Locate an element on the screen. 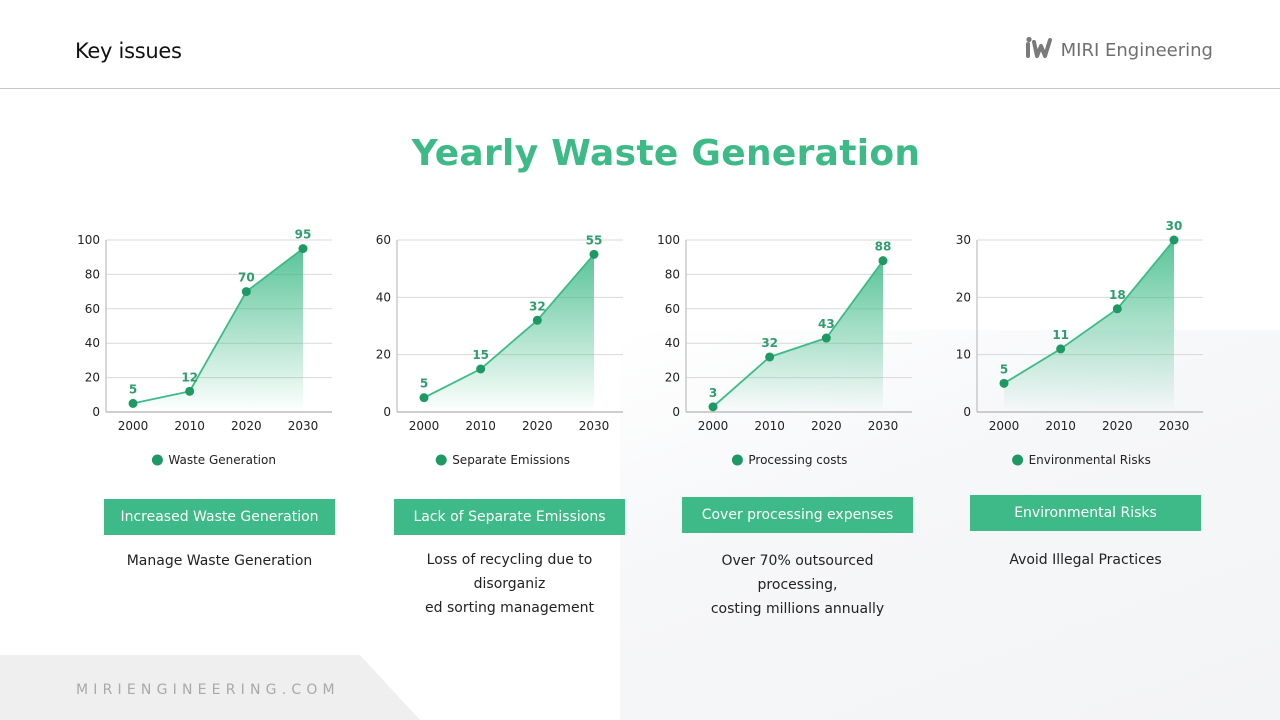  y-tick-label: 10 is located at coordinates (963, 355).